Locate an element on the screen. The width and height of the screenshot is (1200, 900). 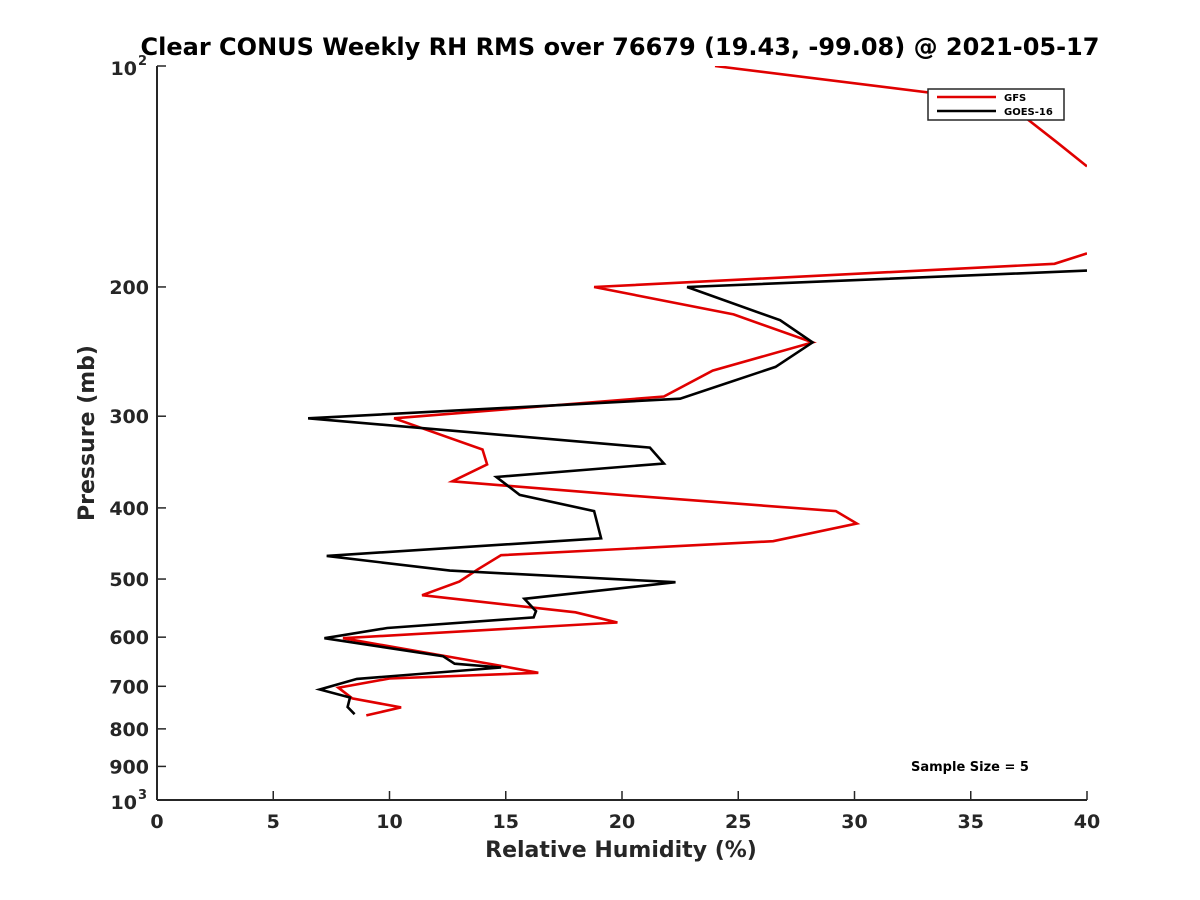
y-tick-label: 700 is located at coordinates (129, 687).